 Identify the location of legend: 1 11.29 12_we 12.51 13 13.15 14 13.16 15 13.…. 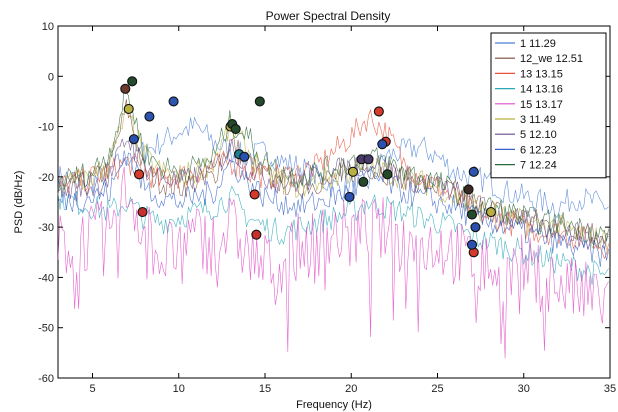
(548, 105).